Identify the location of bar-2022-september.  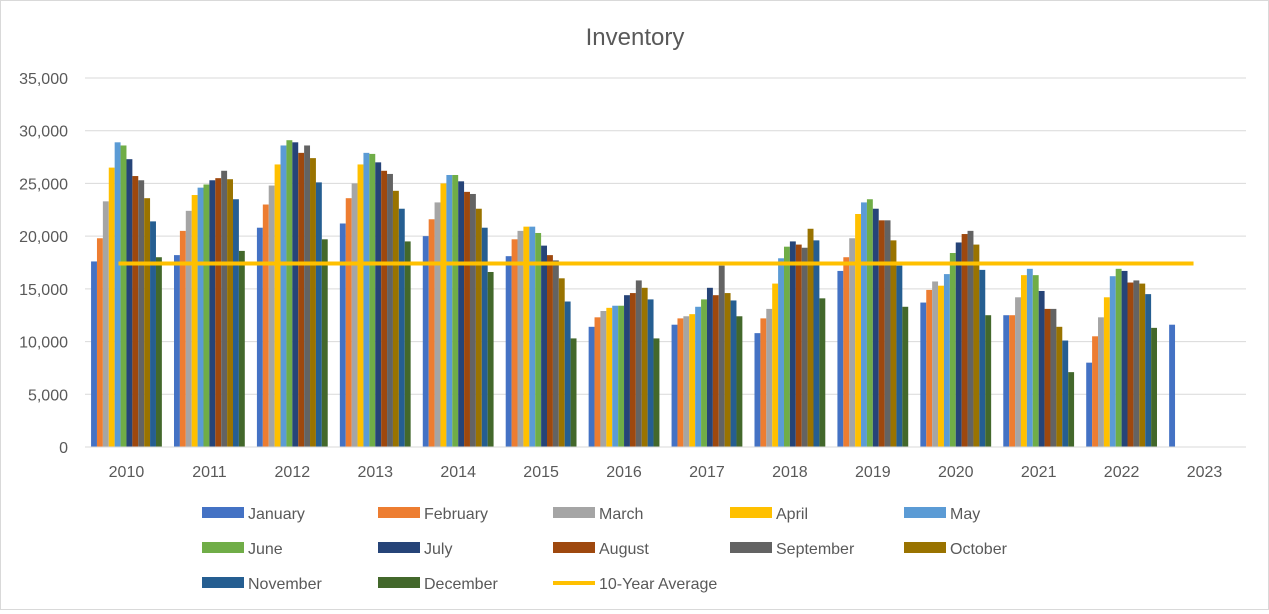
(1136, 363).